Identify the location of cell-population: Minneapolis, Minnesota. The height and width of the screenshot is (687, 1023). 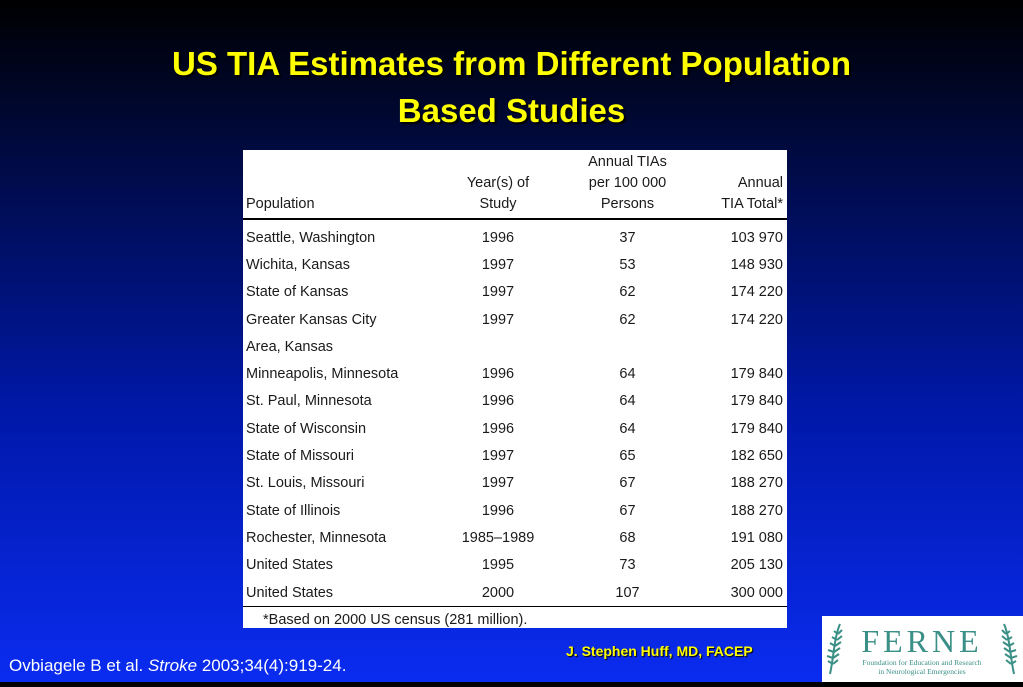
(322, 374).